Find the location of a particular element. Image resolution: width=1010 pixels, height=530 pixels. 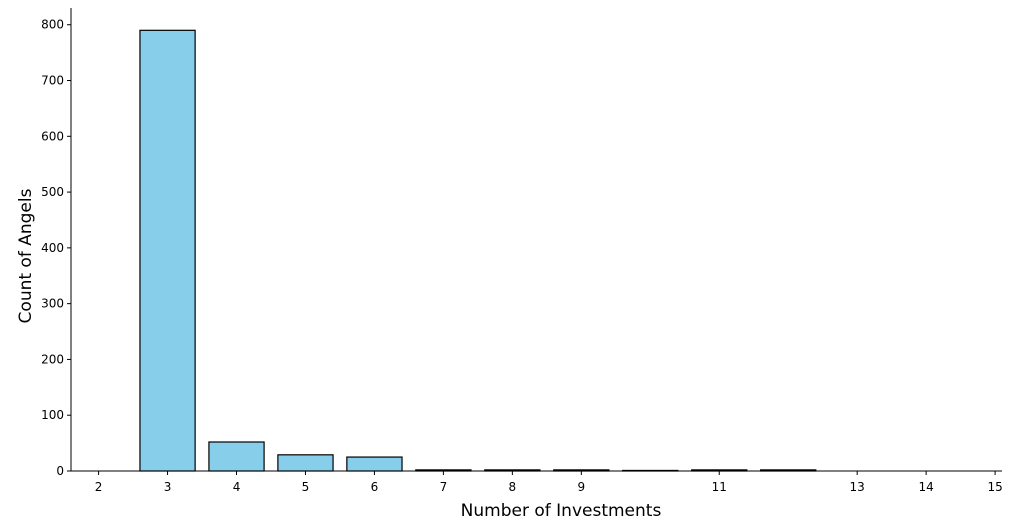

y-tick-label: 100 is located at coordinates (52, 415).